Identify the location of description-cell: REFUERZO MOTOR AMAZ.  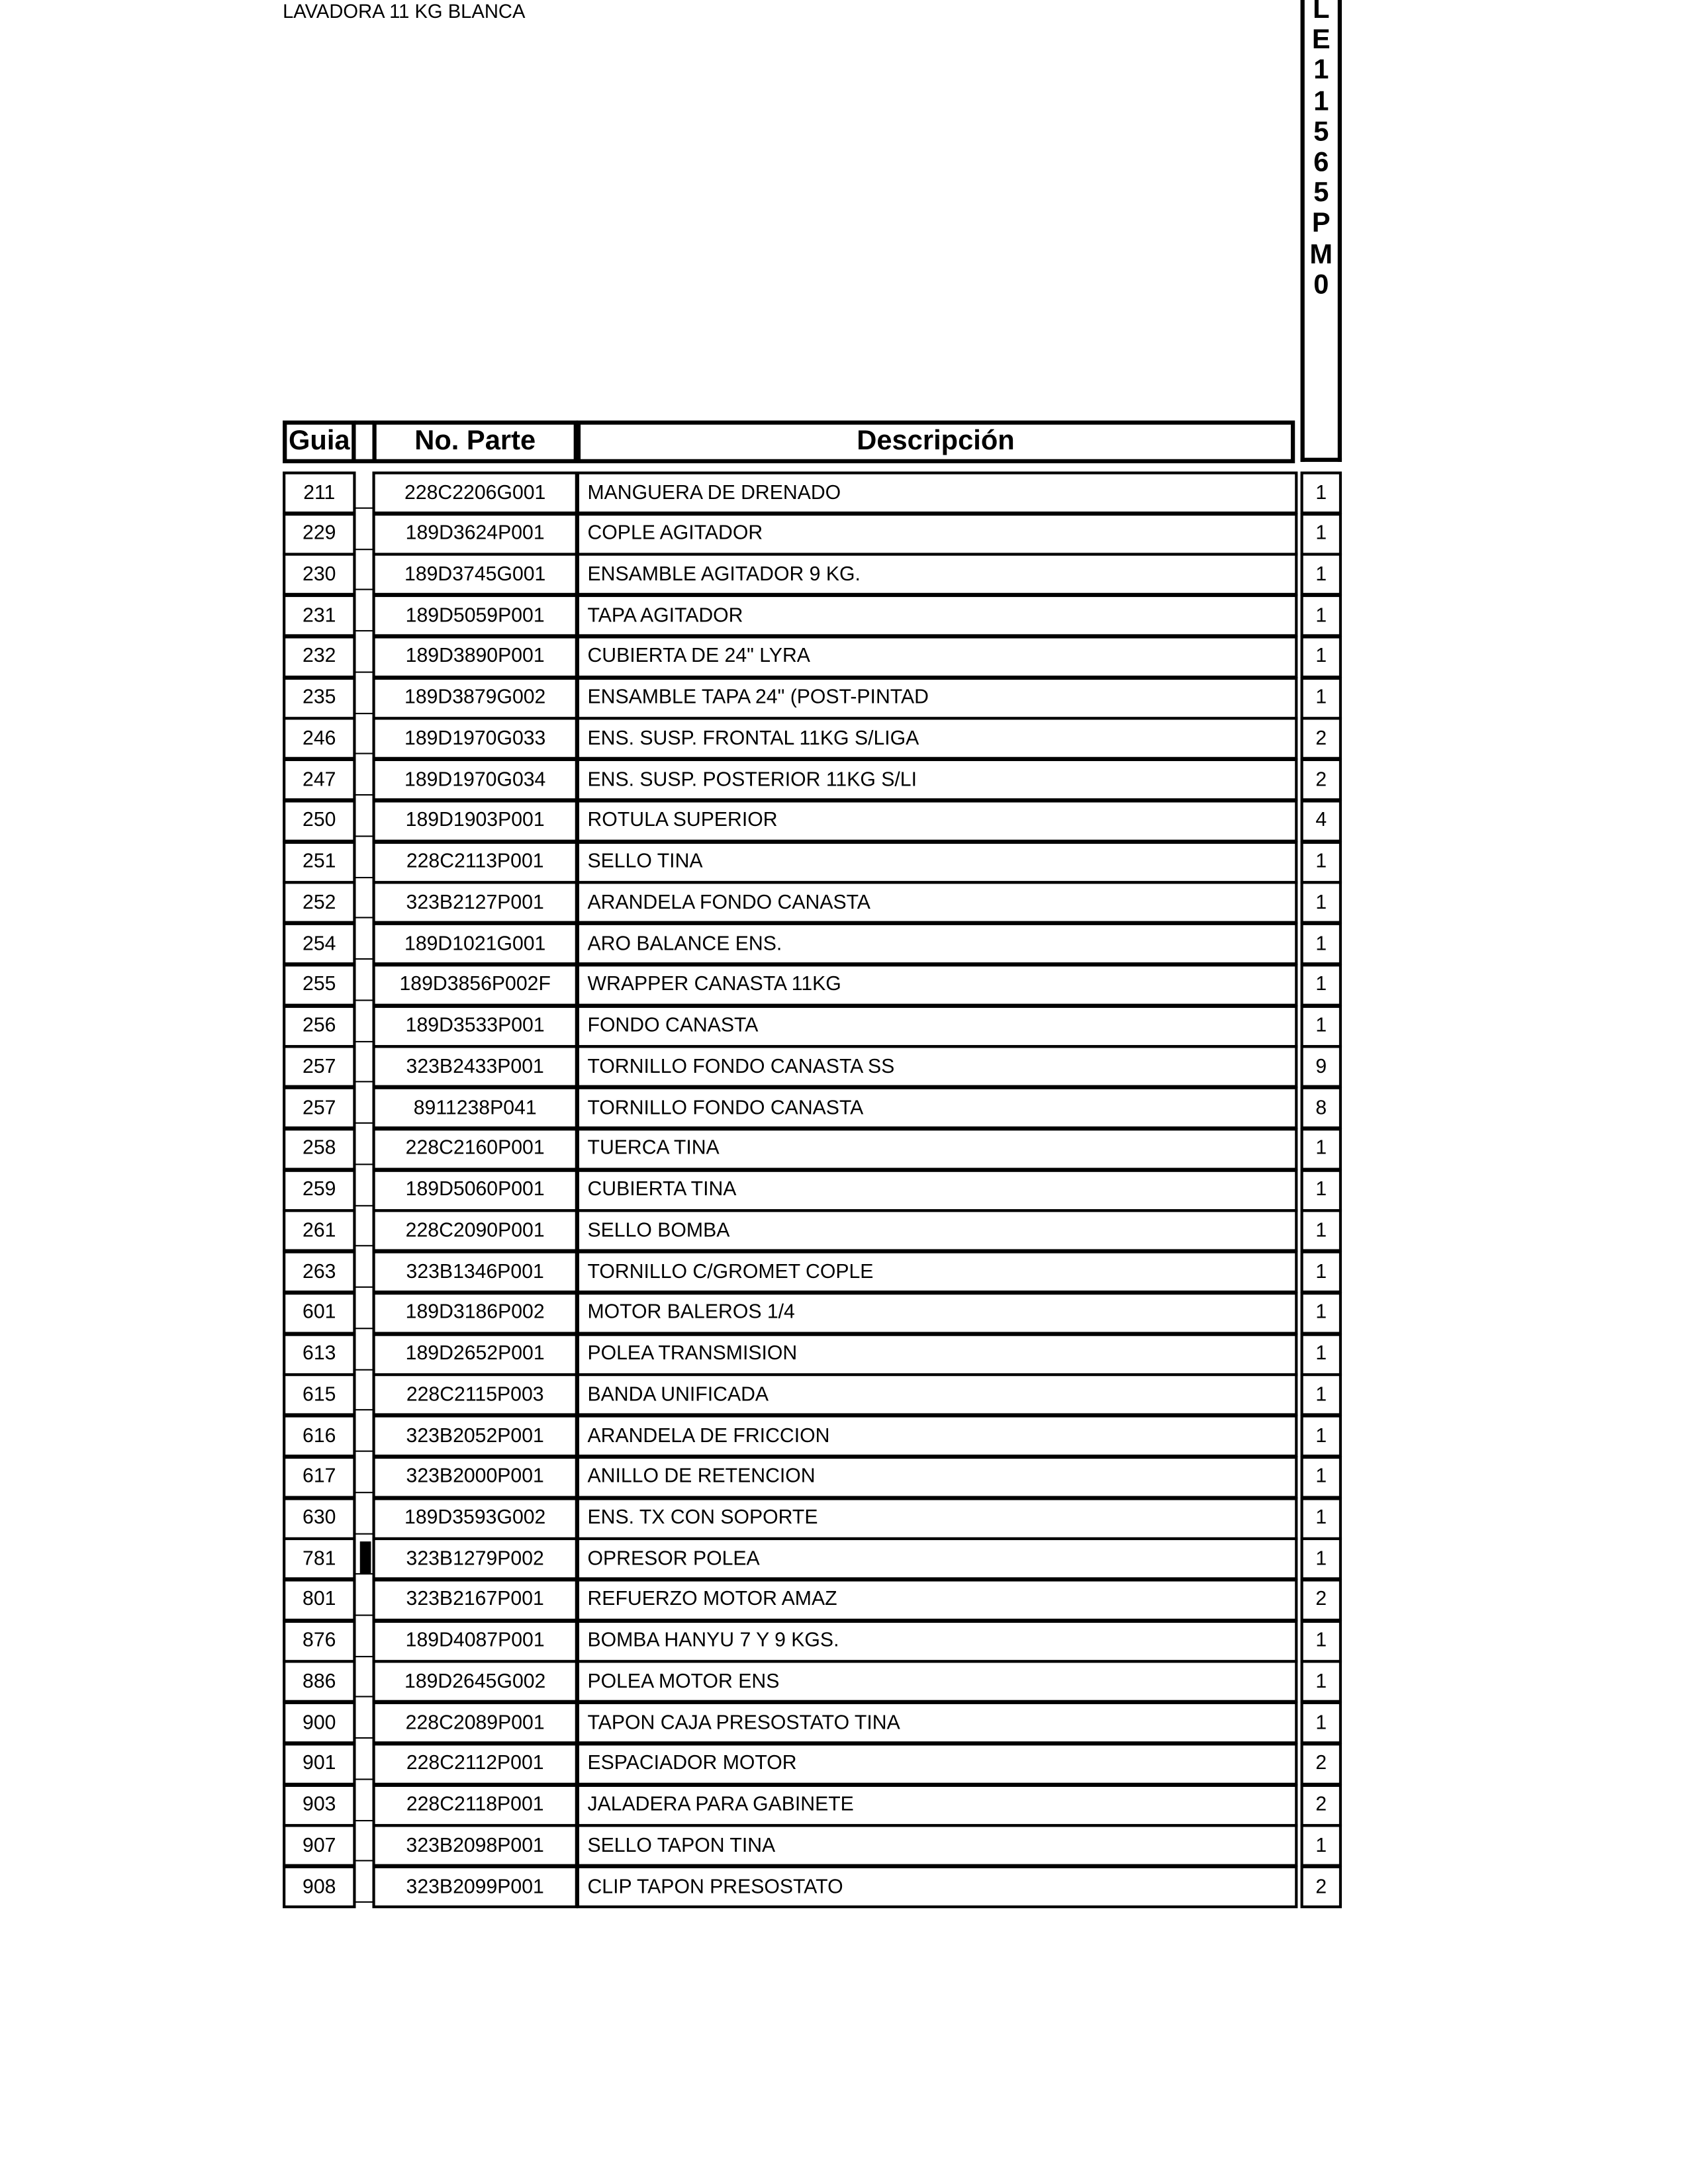
(937, 1599).